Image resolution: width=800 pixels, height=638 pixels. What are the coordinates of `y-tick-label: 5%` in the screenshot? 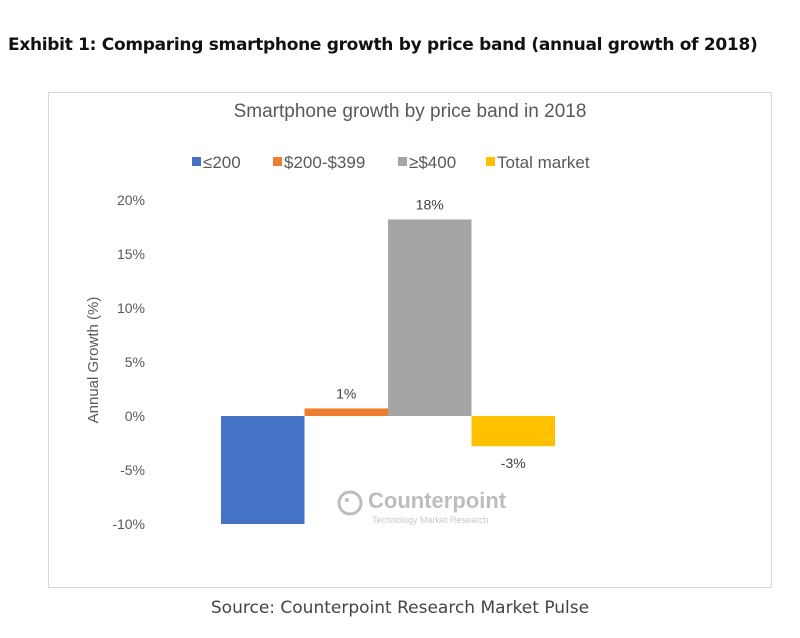 It's located at (135, 362).